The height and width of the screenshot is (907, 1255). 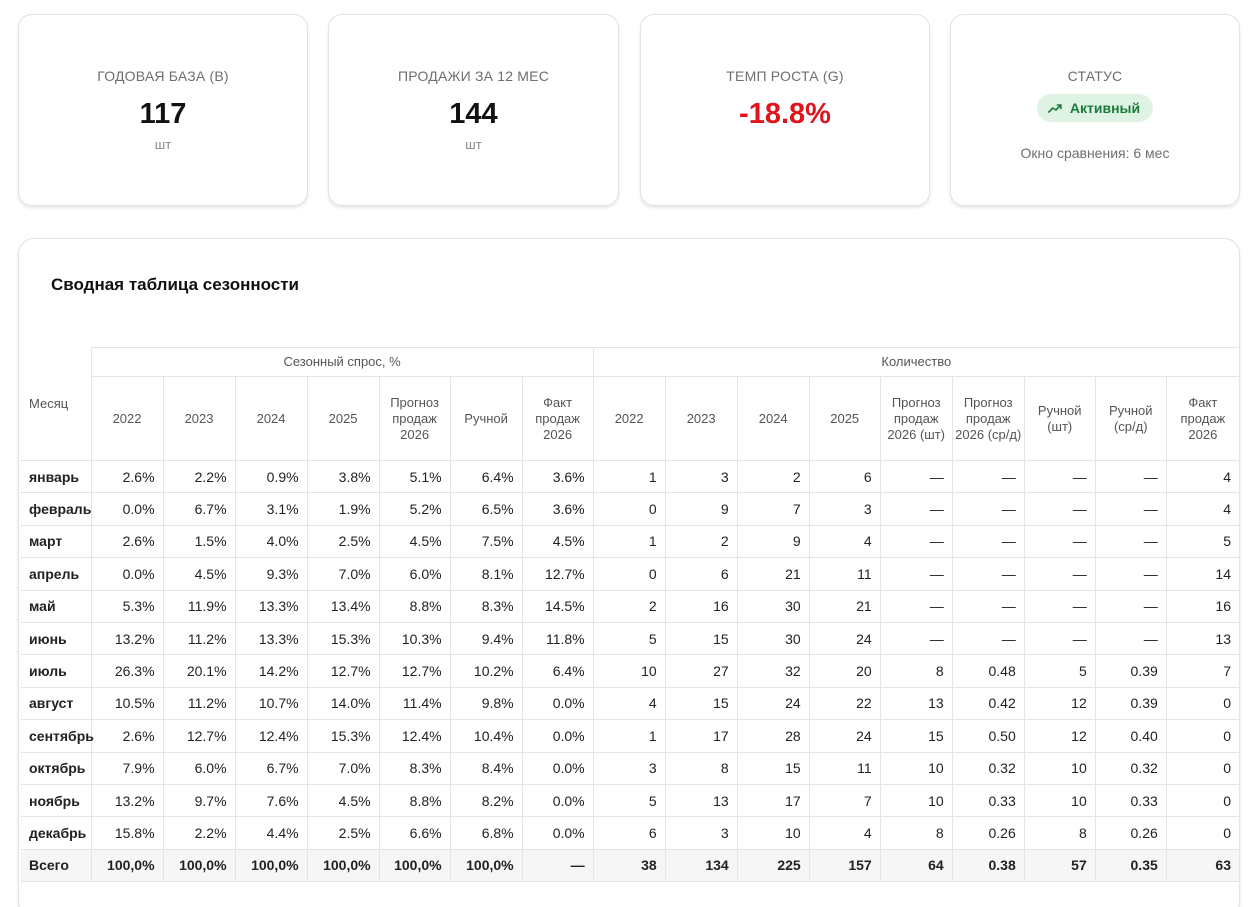 What do you see at coordinates (1095, 76) in the screenshot?
I see `kpi-label: СТАТУС` at bounding box center [1095, 76].